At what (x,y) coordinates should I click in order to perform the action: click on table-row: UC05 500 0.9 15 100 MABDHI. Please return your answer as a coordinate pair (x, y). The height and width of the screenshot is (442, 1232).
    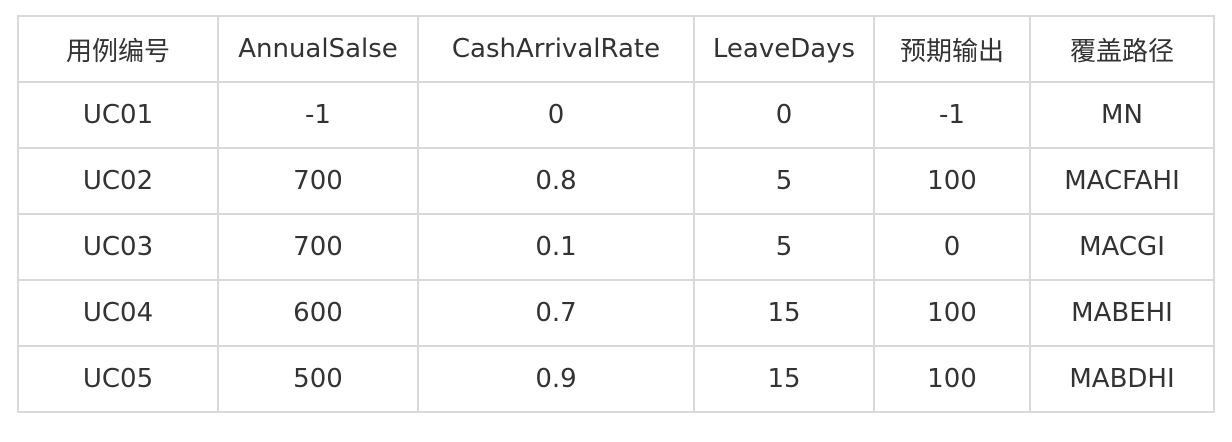
    Looking at the image, I should click on (616, 379).